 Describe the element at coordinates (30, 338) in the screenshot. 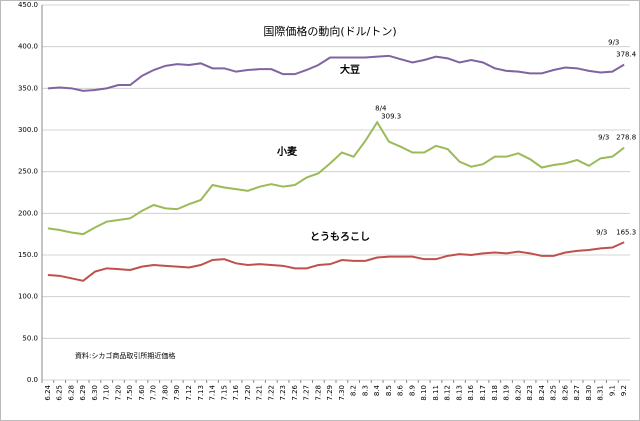

I see `y-tick-label: 50.0` at that location.